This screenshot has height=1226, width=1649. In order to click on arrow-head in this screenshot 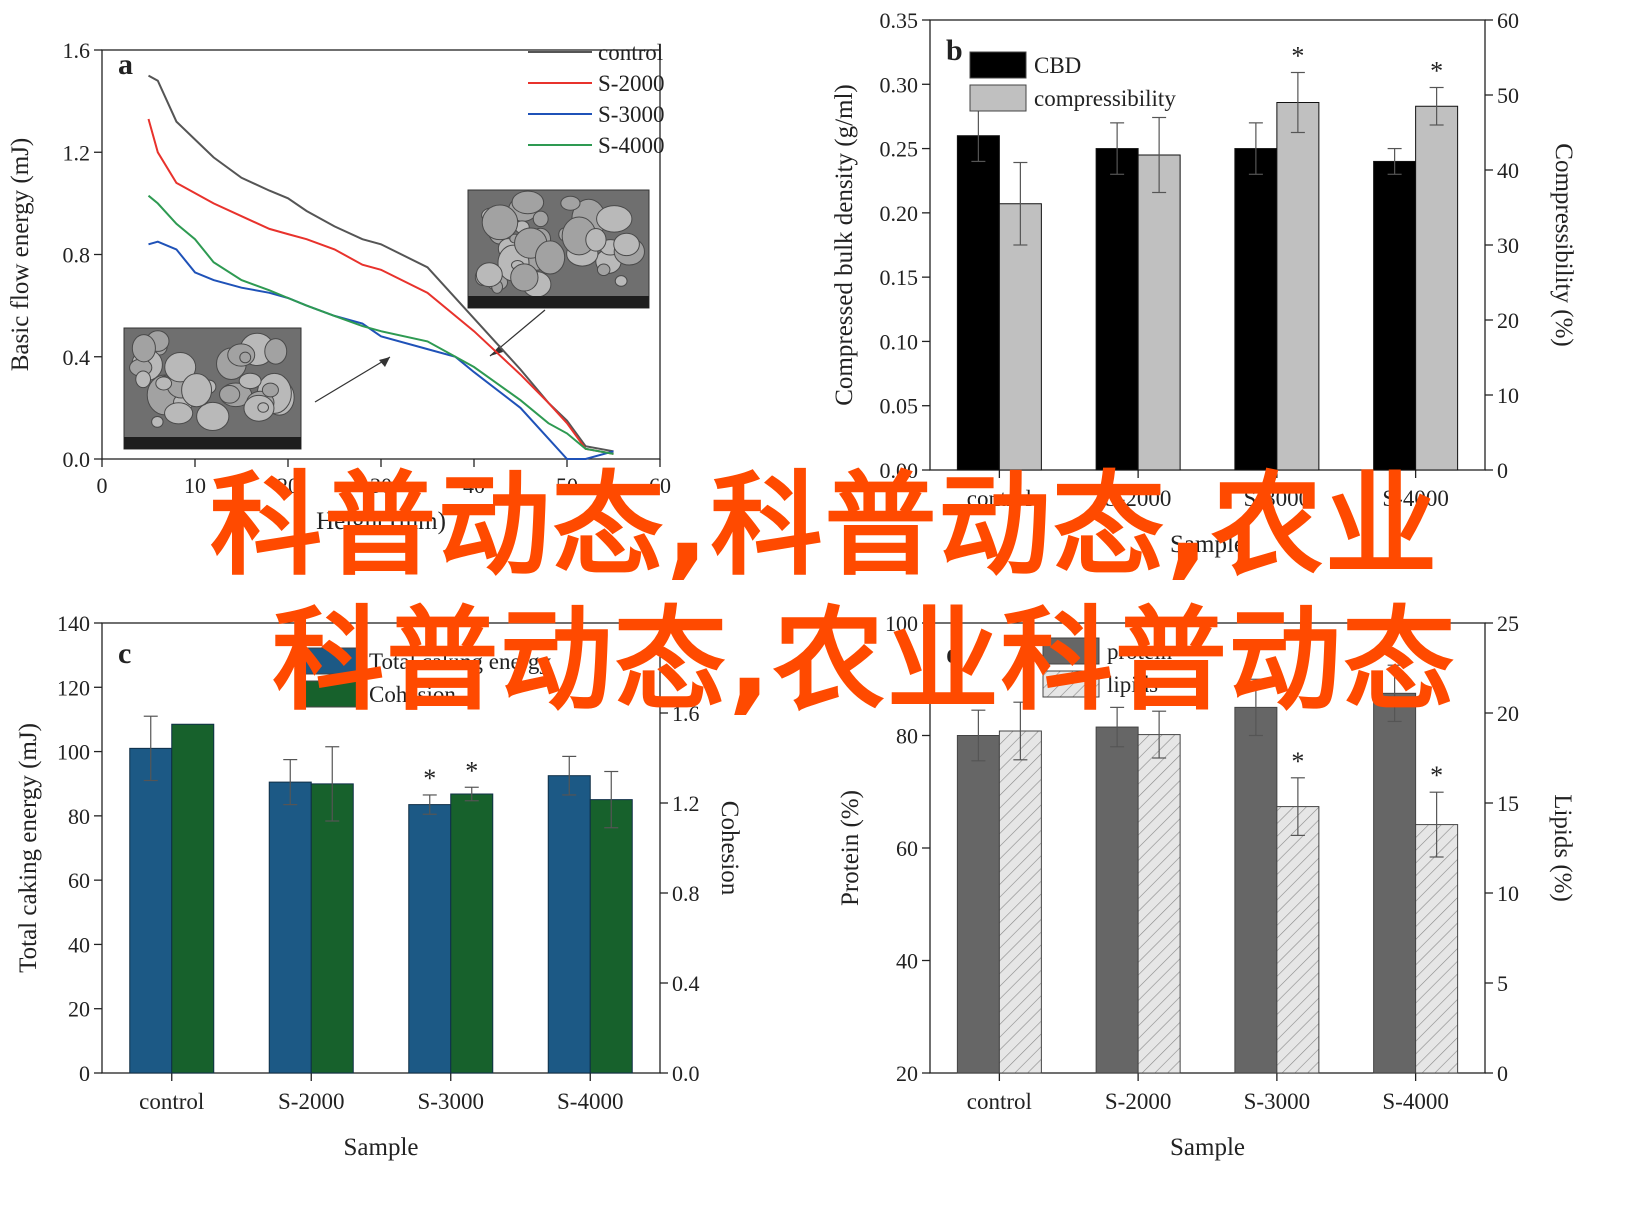, I will do `click(384, 362)`.